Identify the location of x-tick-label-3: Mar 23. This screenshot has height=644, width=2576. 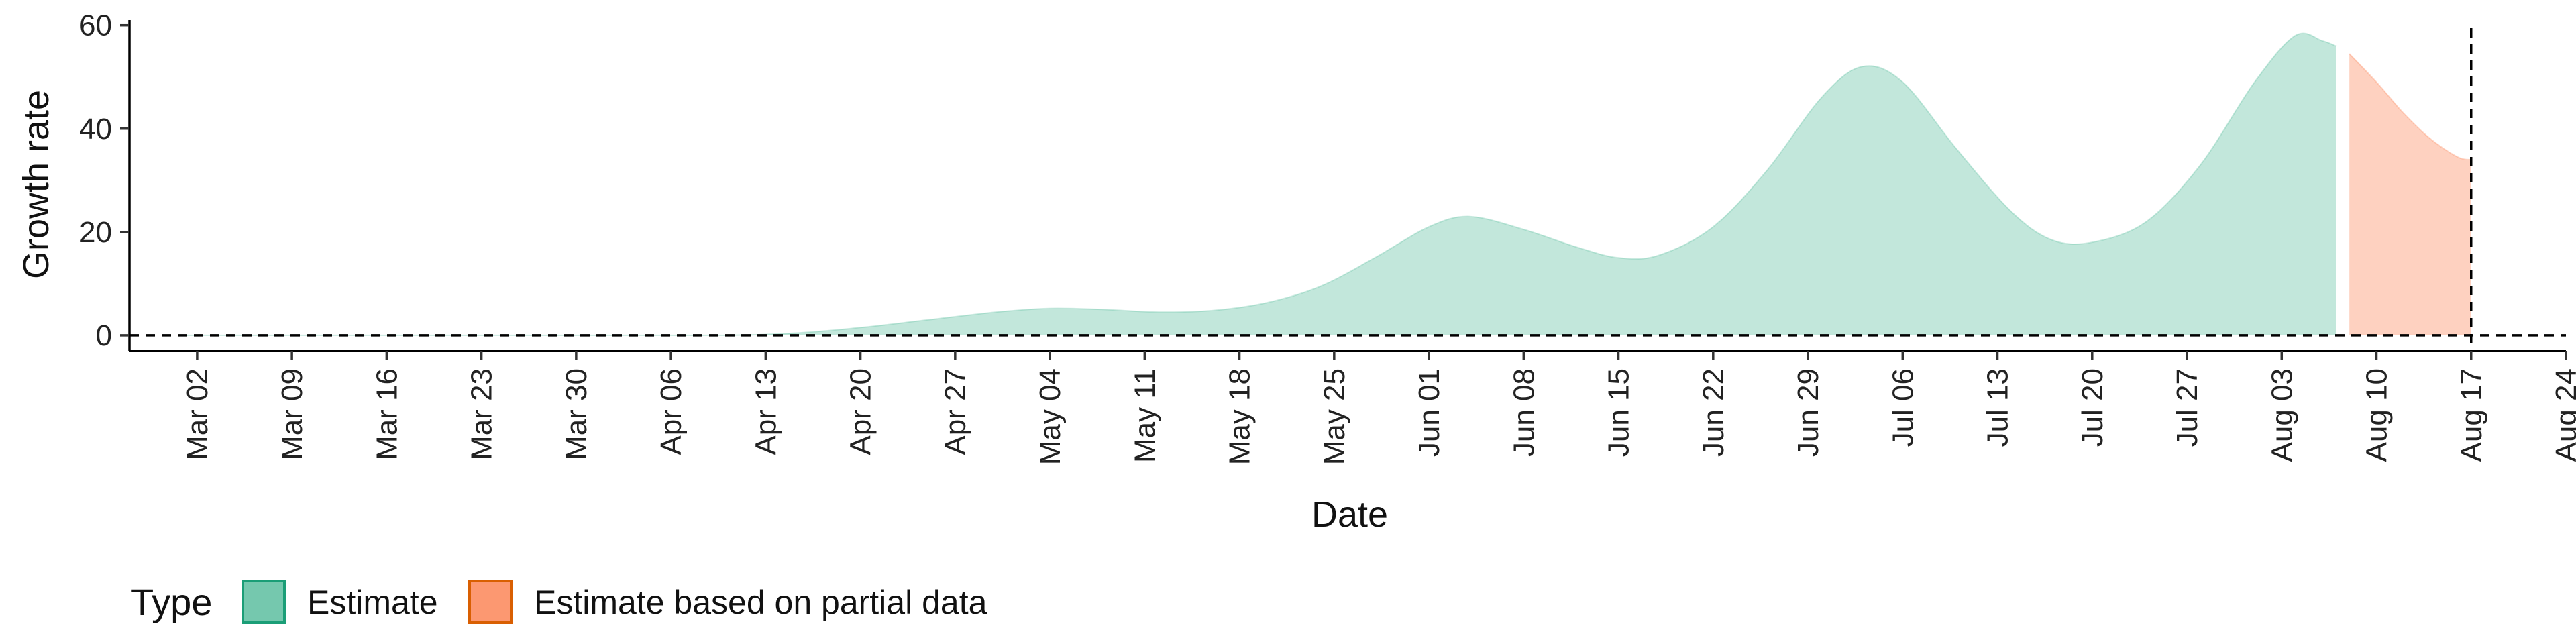
(482, 414).